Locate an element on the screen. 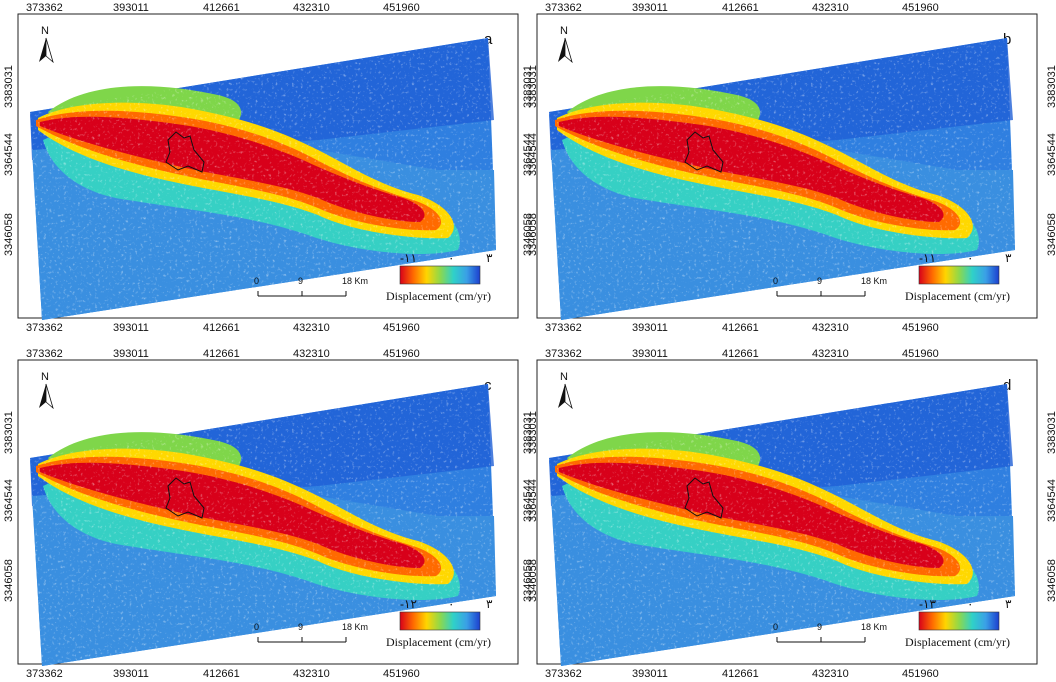 Image resolution: width=1056 pixels, height=682 pixels. legend-min-label: -۱۲ is located at coordinates (408, 604).